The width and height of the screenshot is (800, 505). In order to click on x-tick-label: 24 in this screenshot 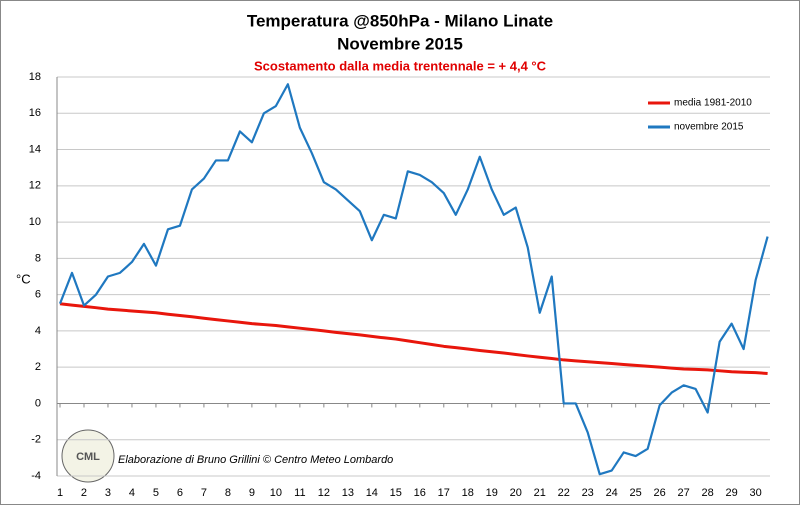, I will do `click(612, 493)`.